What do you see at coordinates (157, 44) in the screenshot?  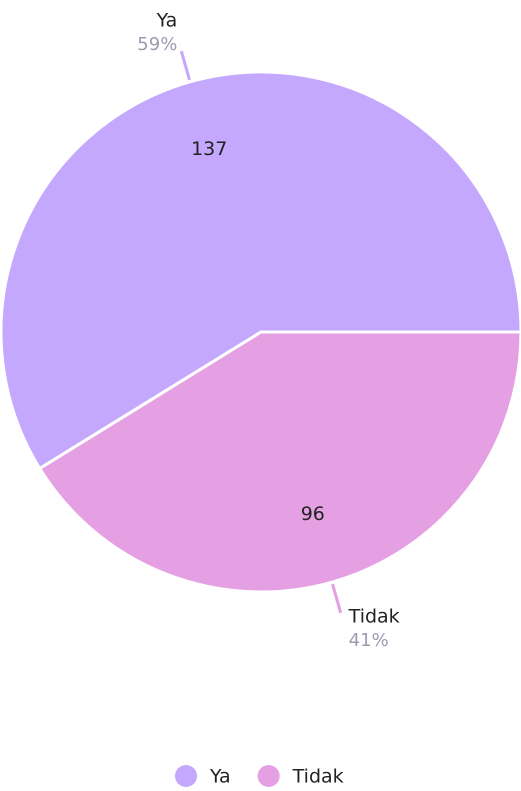 I see `percent-label: 59%` at bounding box center [157, 44].